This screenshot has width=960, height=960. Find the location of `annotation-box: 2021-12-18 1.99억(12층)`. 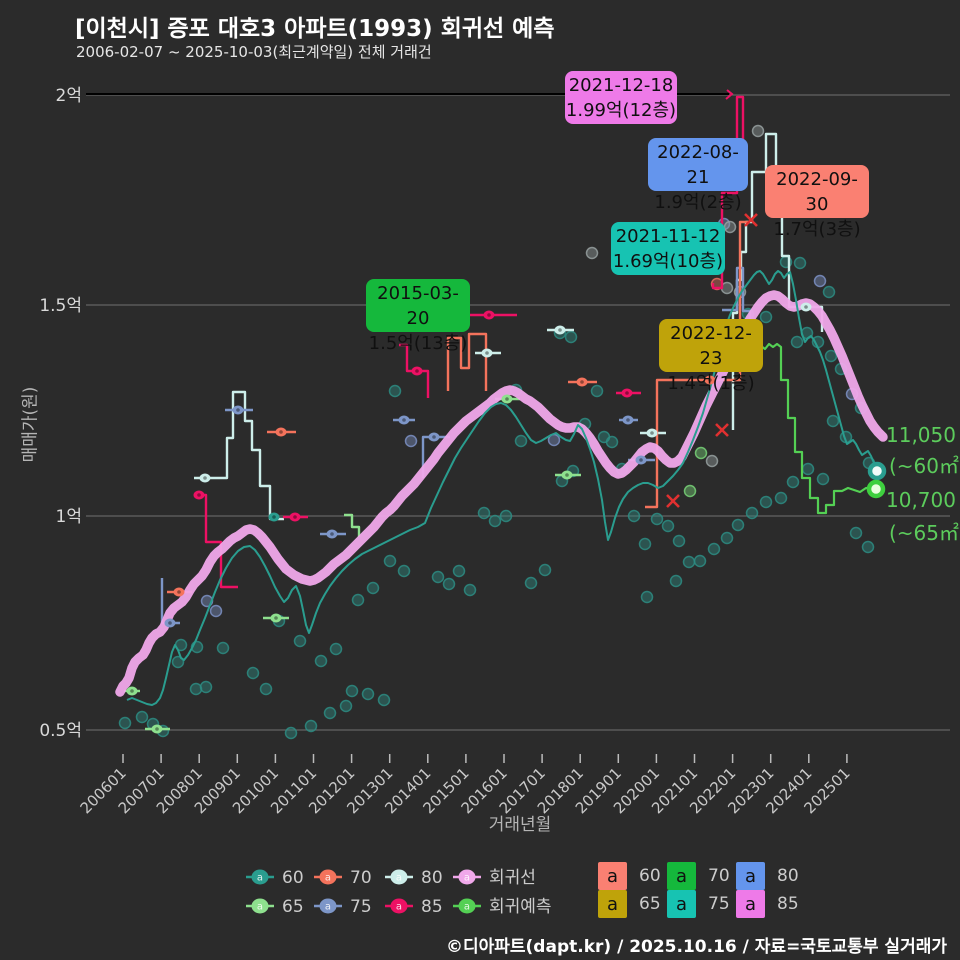

annotation-box: 2021-12-18 1.99억(12층) is located at coordinates (621, 97).